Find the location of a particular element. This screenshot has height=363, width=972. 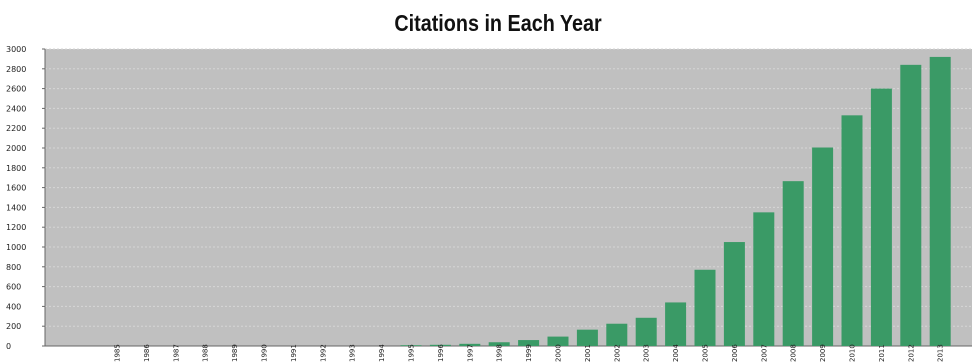

x-tick-label: 1993 is located at coordinates (353, 353).